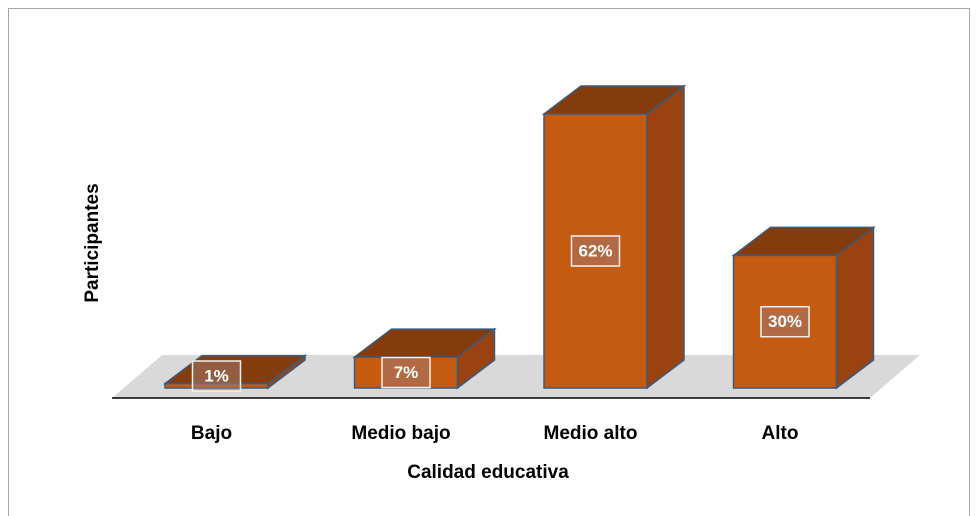  What do you see at coordinates (665, 237) in the screenshot?
I see `bar-side` at bounding box center [665, 237].